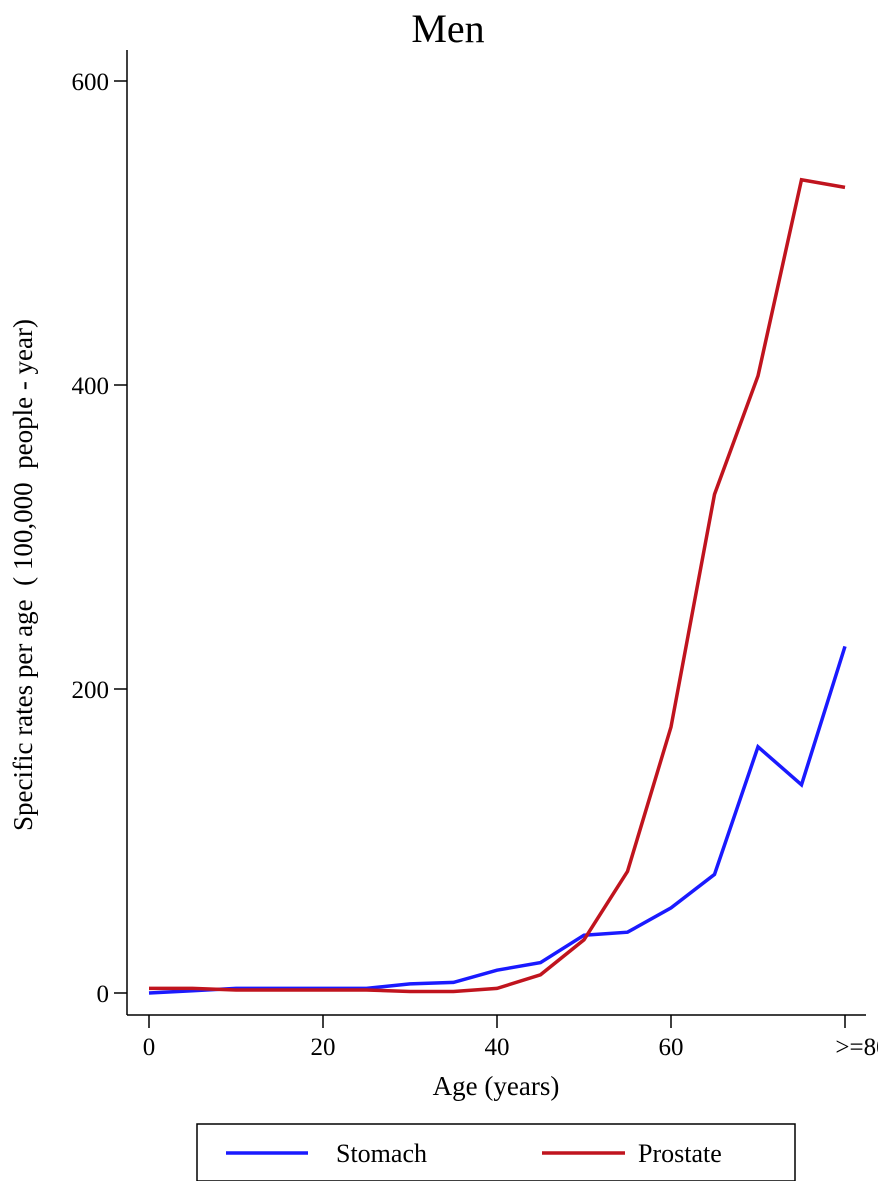 This screenshot has width=878, height=1181. What do you see at coordinates (99, 538) in the screenshot?
I see `y-ticks: 0 200 400 600` at bounding box center [99, 538].